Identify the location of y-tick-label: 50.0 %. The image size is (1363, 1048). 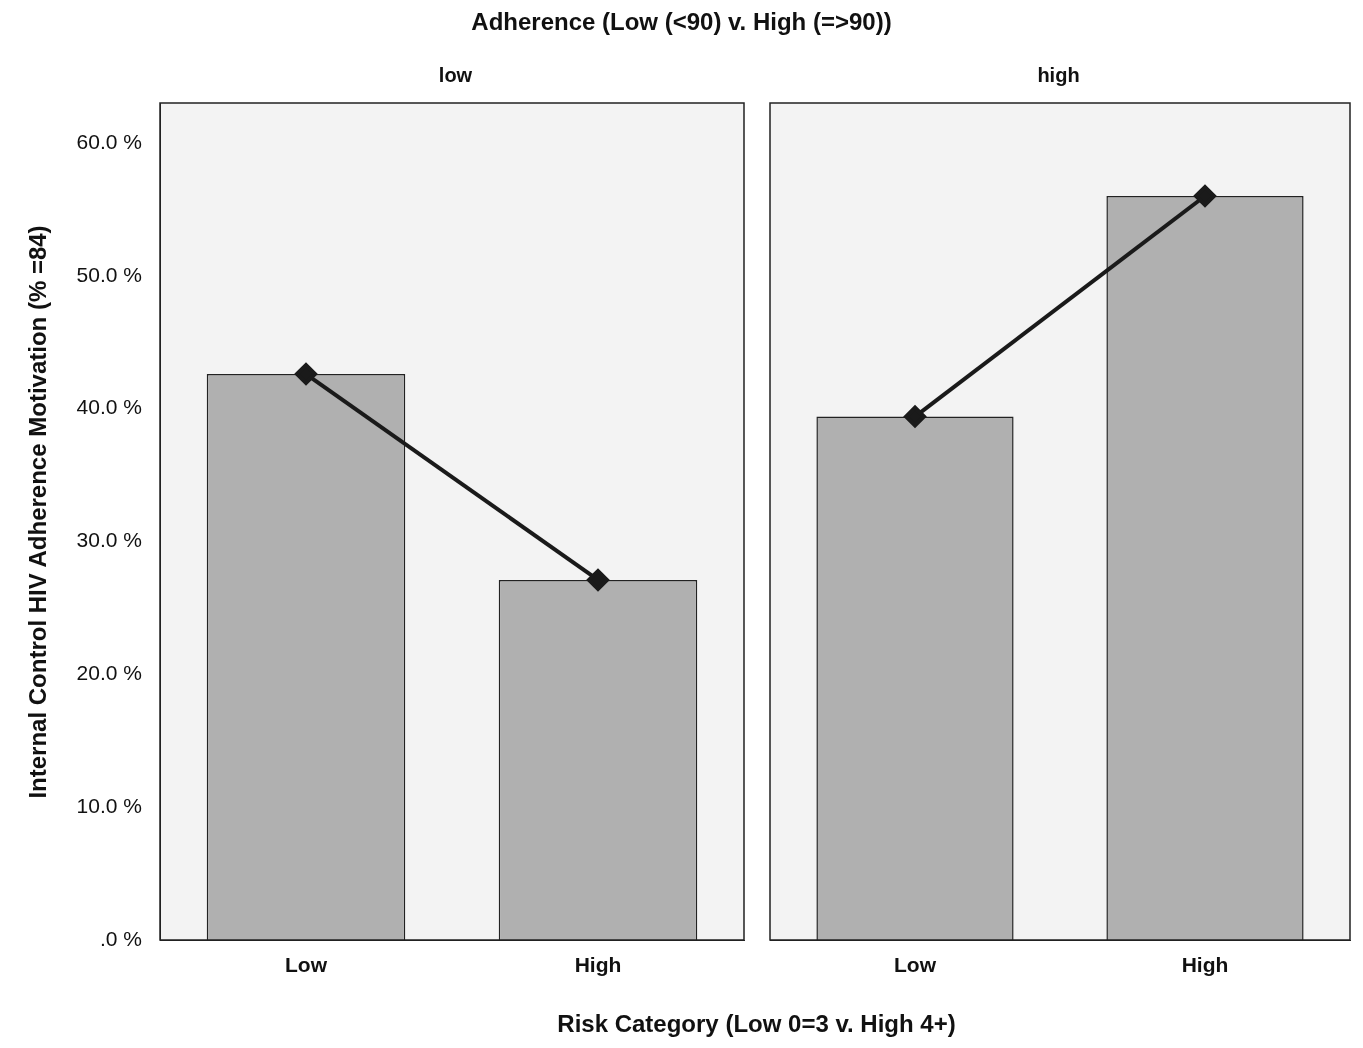
(109, 274).